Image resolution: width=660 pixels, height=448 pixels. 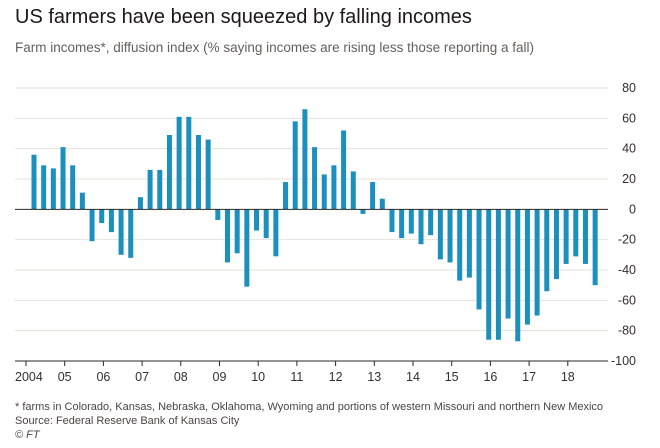 What do you see at coordinates (627, 270) in the screenshot?
I see `y-tick-label: -40` at bounding box center [627, 270].